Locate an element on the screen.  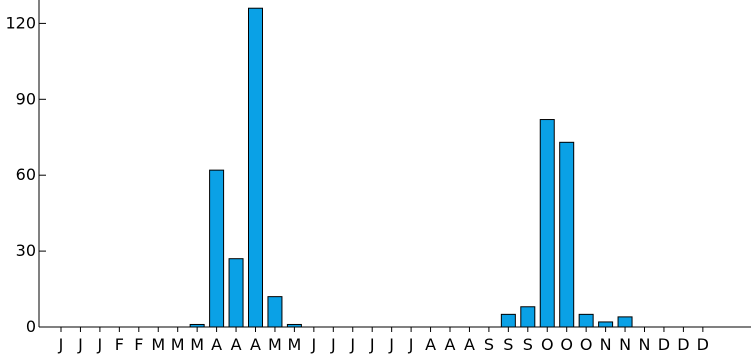
y-tick-label: 0 is located at coordinates (31, 326).